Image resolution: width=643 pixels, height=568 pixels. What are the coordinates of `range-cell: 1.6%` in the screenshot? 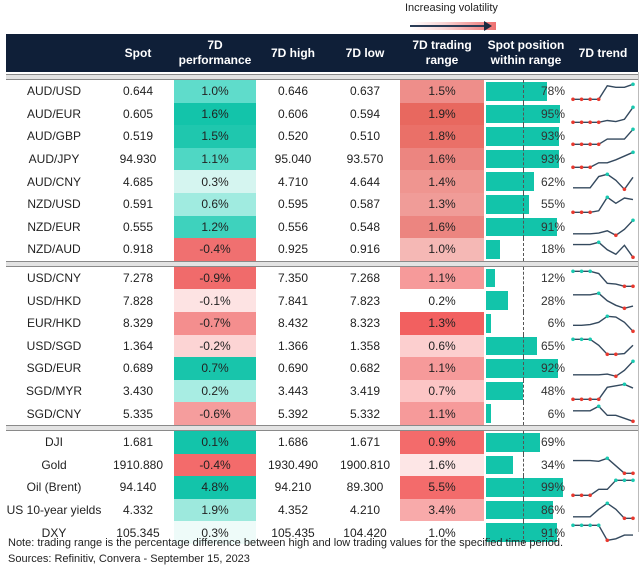 It's located at (442, 159).